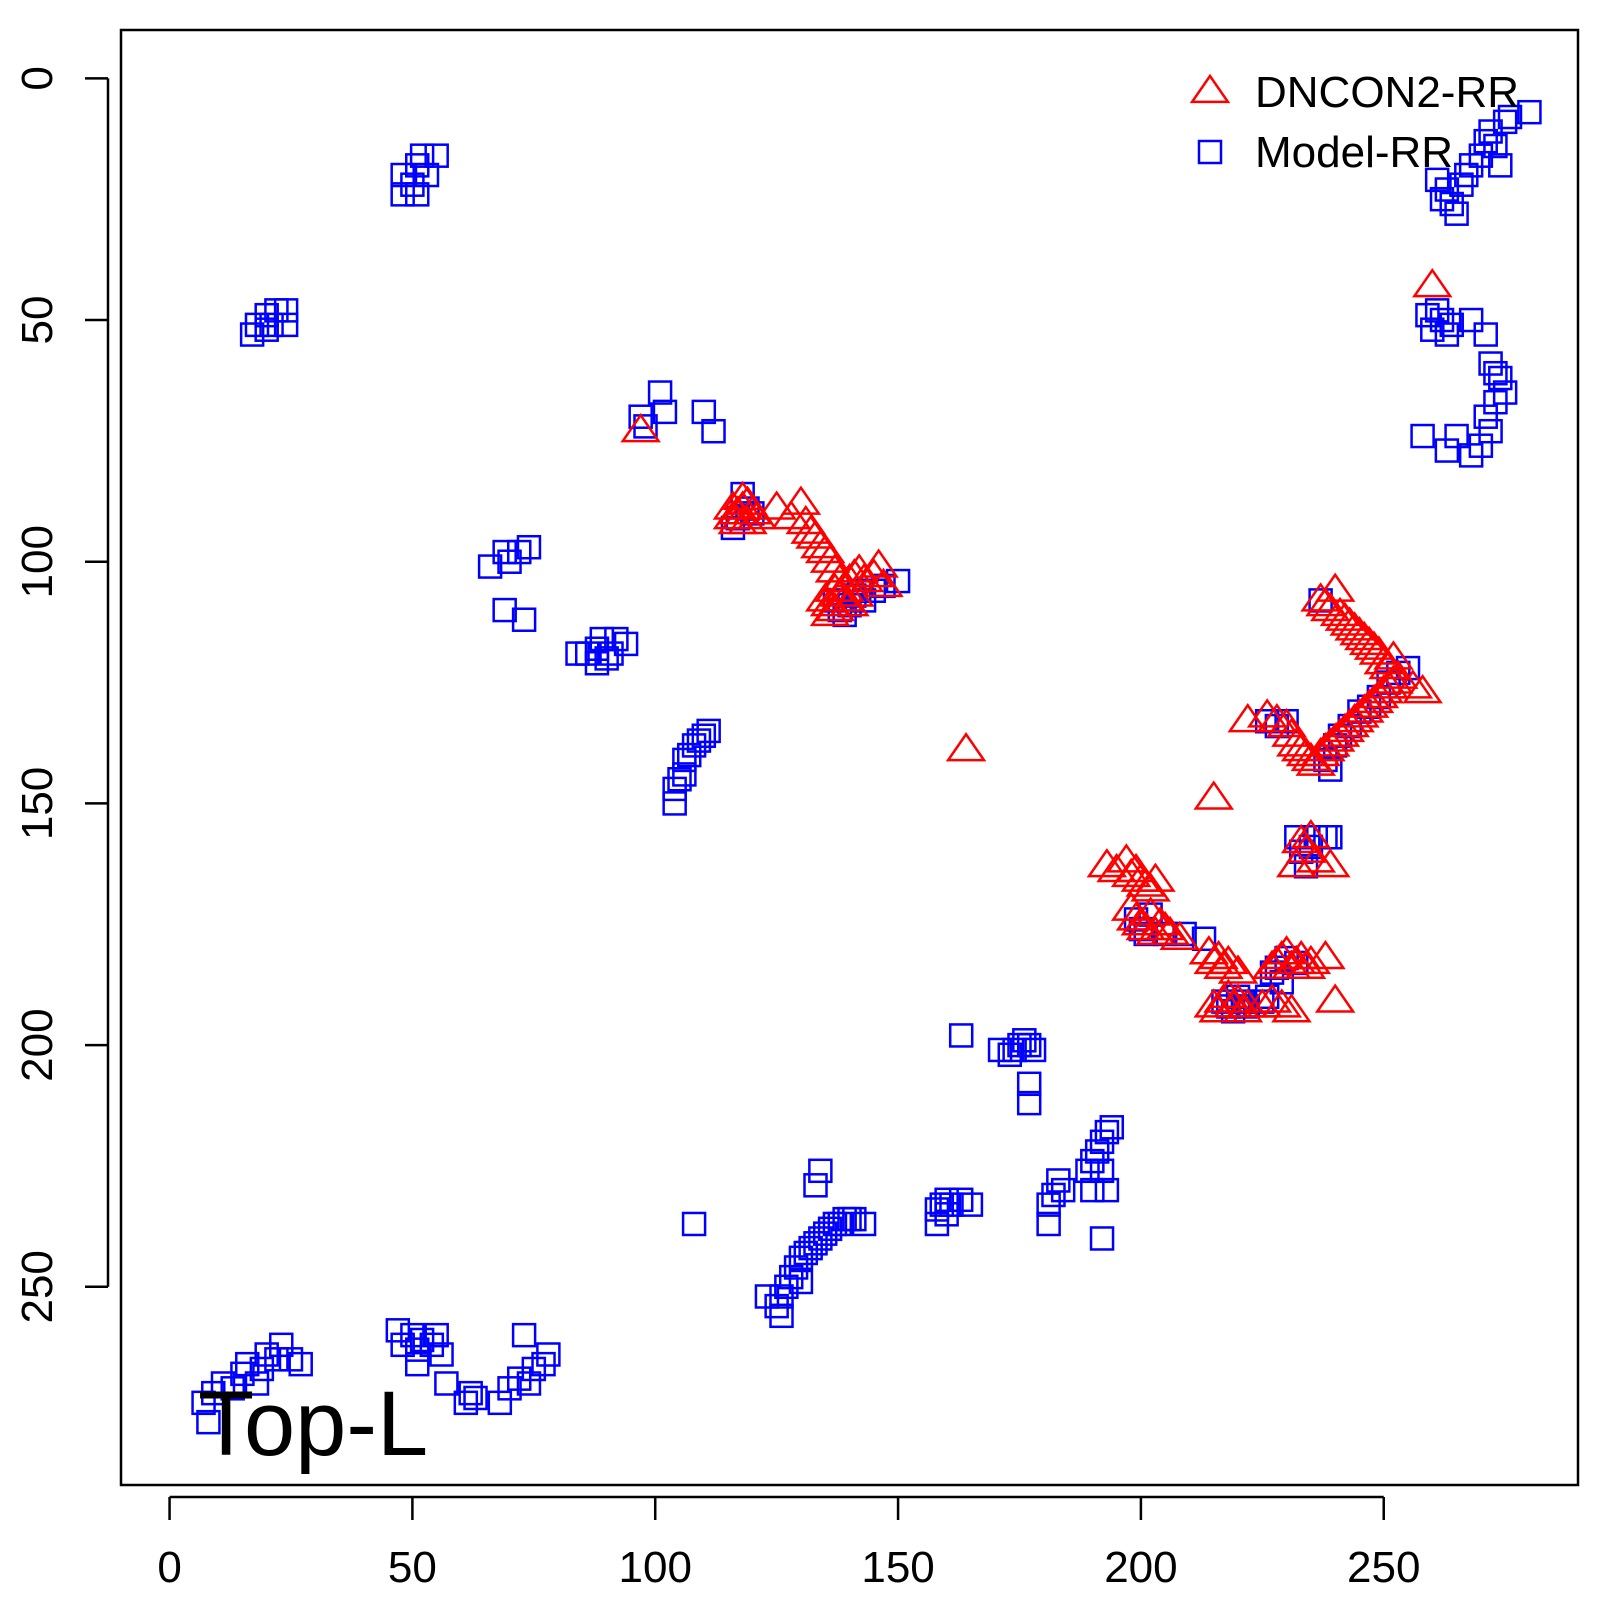 Image resolution: width=1600 pixels, height=1600 pixels. Describe the element at coordinates (897, 1567) in the screenshot. I see `x-tick-label: 150` at that location.